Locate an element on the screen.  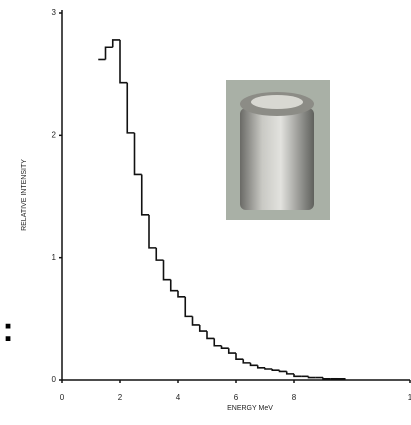
x-tick-label: 4 is located at coordinates (178, 397).